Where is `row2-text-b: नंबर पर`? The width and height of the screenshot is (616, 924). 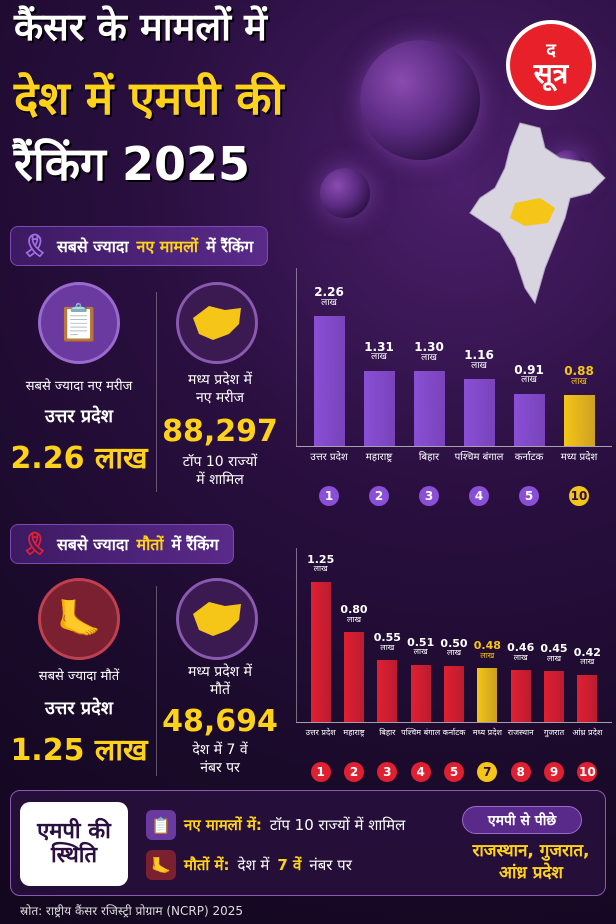 row2-text-b: नंबर पर is located at coordinates (330, 865).